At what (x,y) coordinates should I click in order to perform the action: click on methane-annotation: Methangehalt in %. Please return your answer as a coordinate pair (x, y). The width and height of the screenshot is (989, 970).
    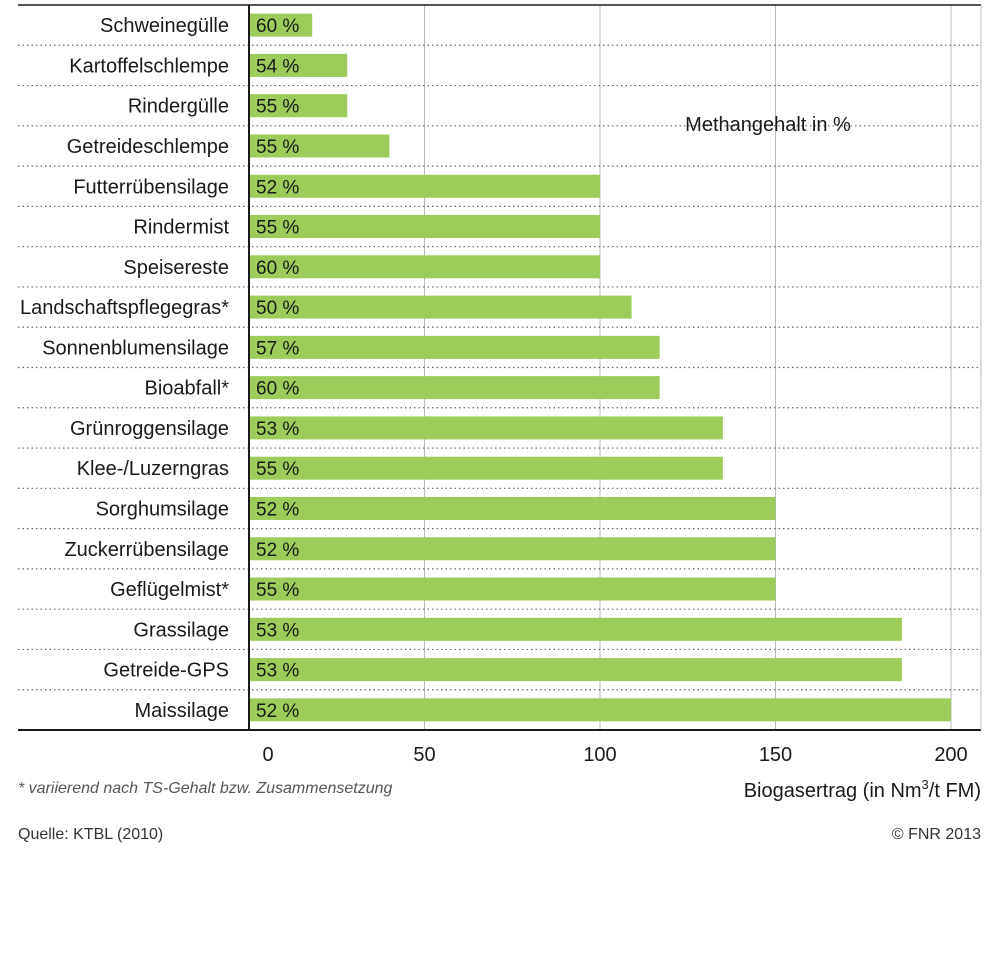
    Looking at the image, I should click on (768, 125).